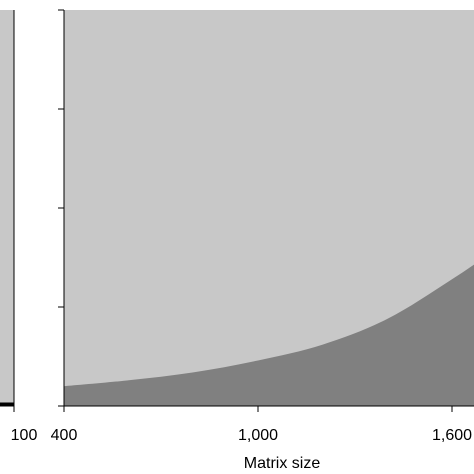 This screenshot has height=474, width=474. What do you see at coordinates (61, 208) in the screenshot?
I see `y-axis-ticks` at bounding box center [61, 208].